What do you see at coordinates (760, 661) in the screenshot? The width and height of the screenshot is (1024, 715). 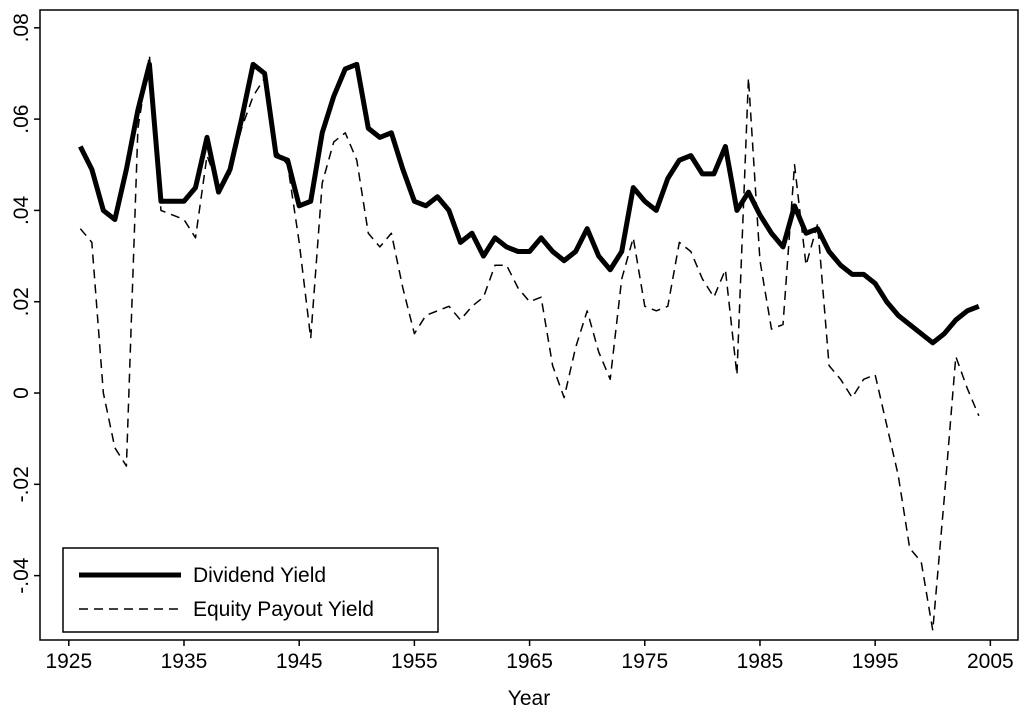 I see `x-tick-label: 1985` at bounding box center [760, 661].